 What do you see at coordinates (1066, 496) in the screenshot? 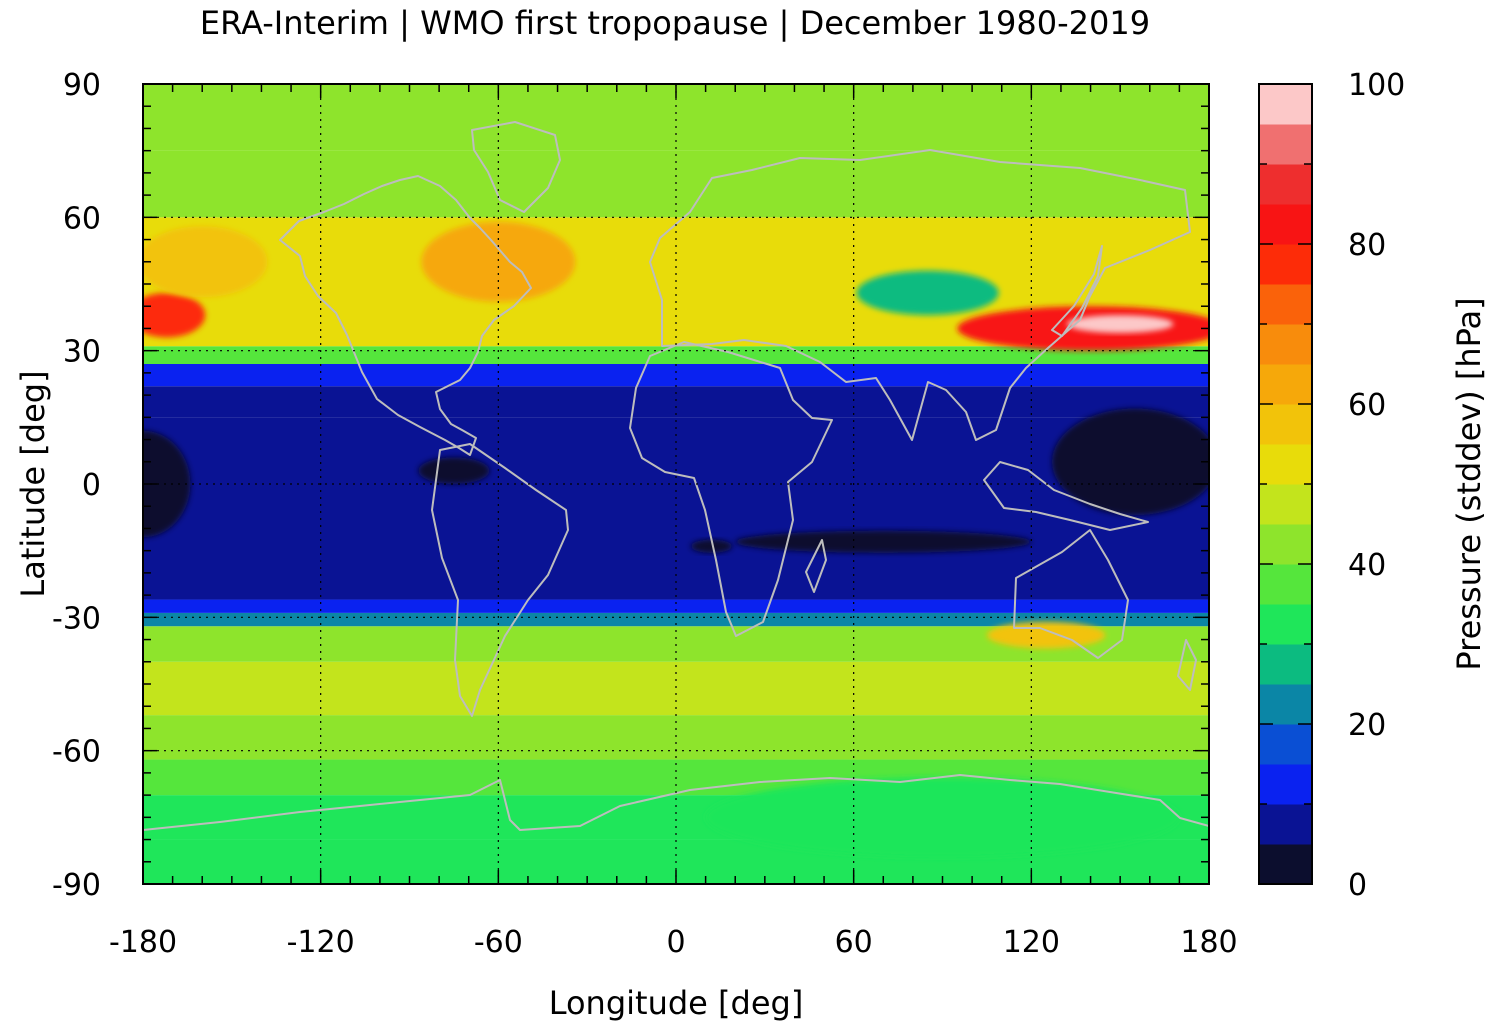
I see `coastline-maritime-asia` at bounding box center [1066, 496].